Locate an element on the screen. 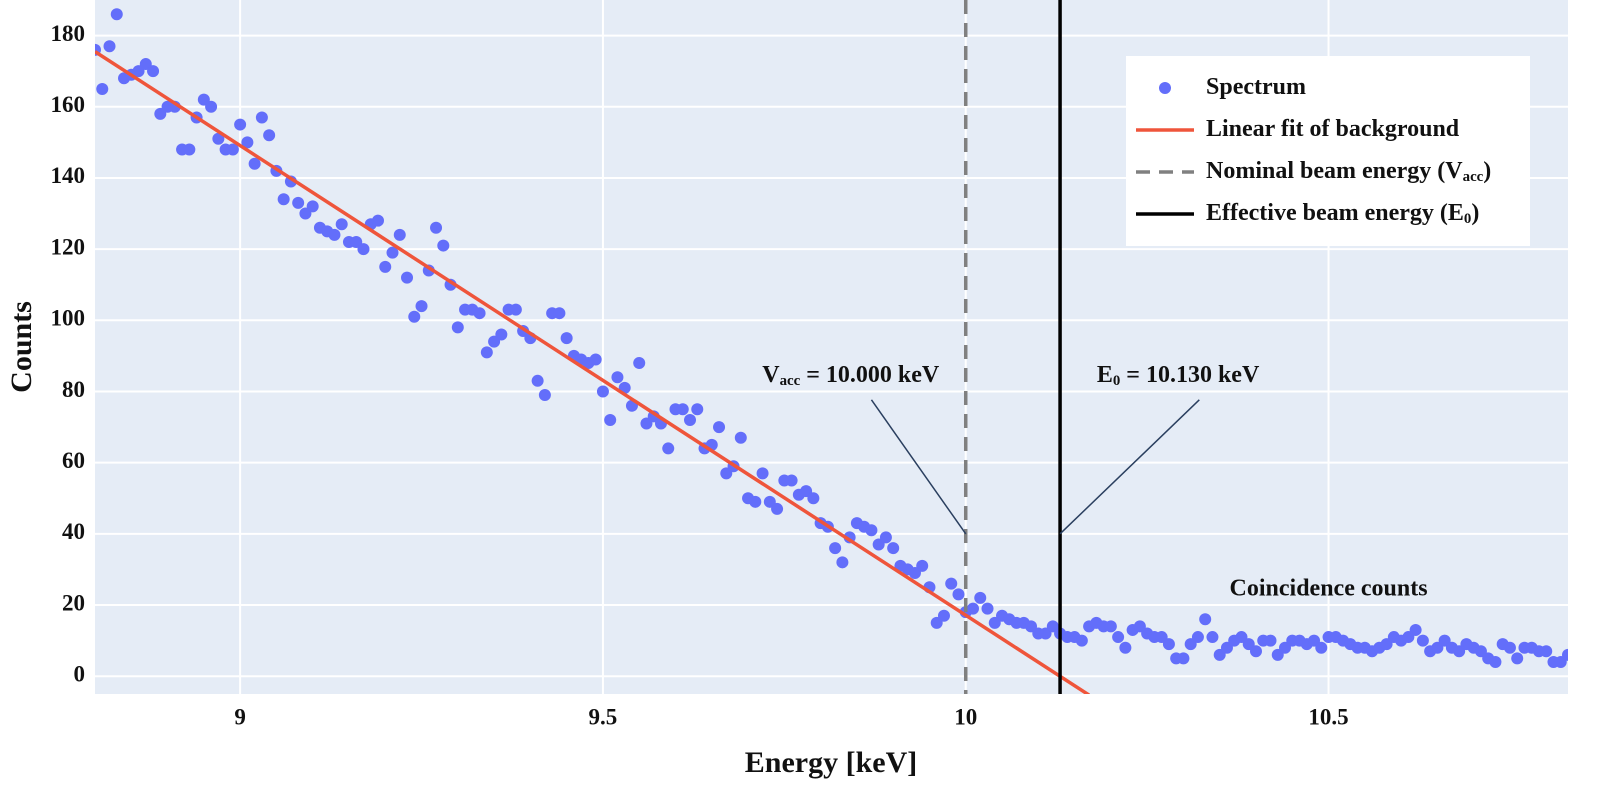 The width and height of the screenshot is (1600, 800). text-part: = 10.130 keV is located at coordinates (1190, 374).